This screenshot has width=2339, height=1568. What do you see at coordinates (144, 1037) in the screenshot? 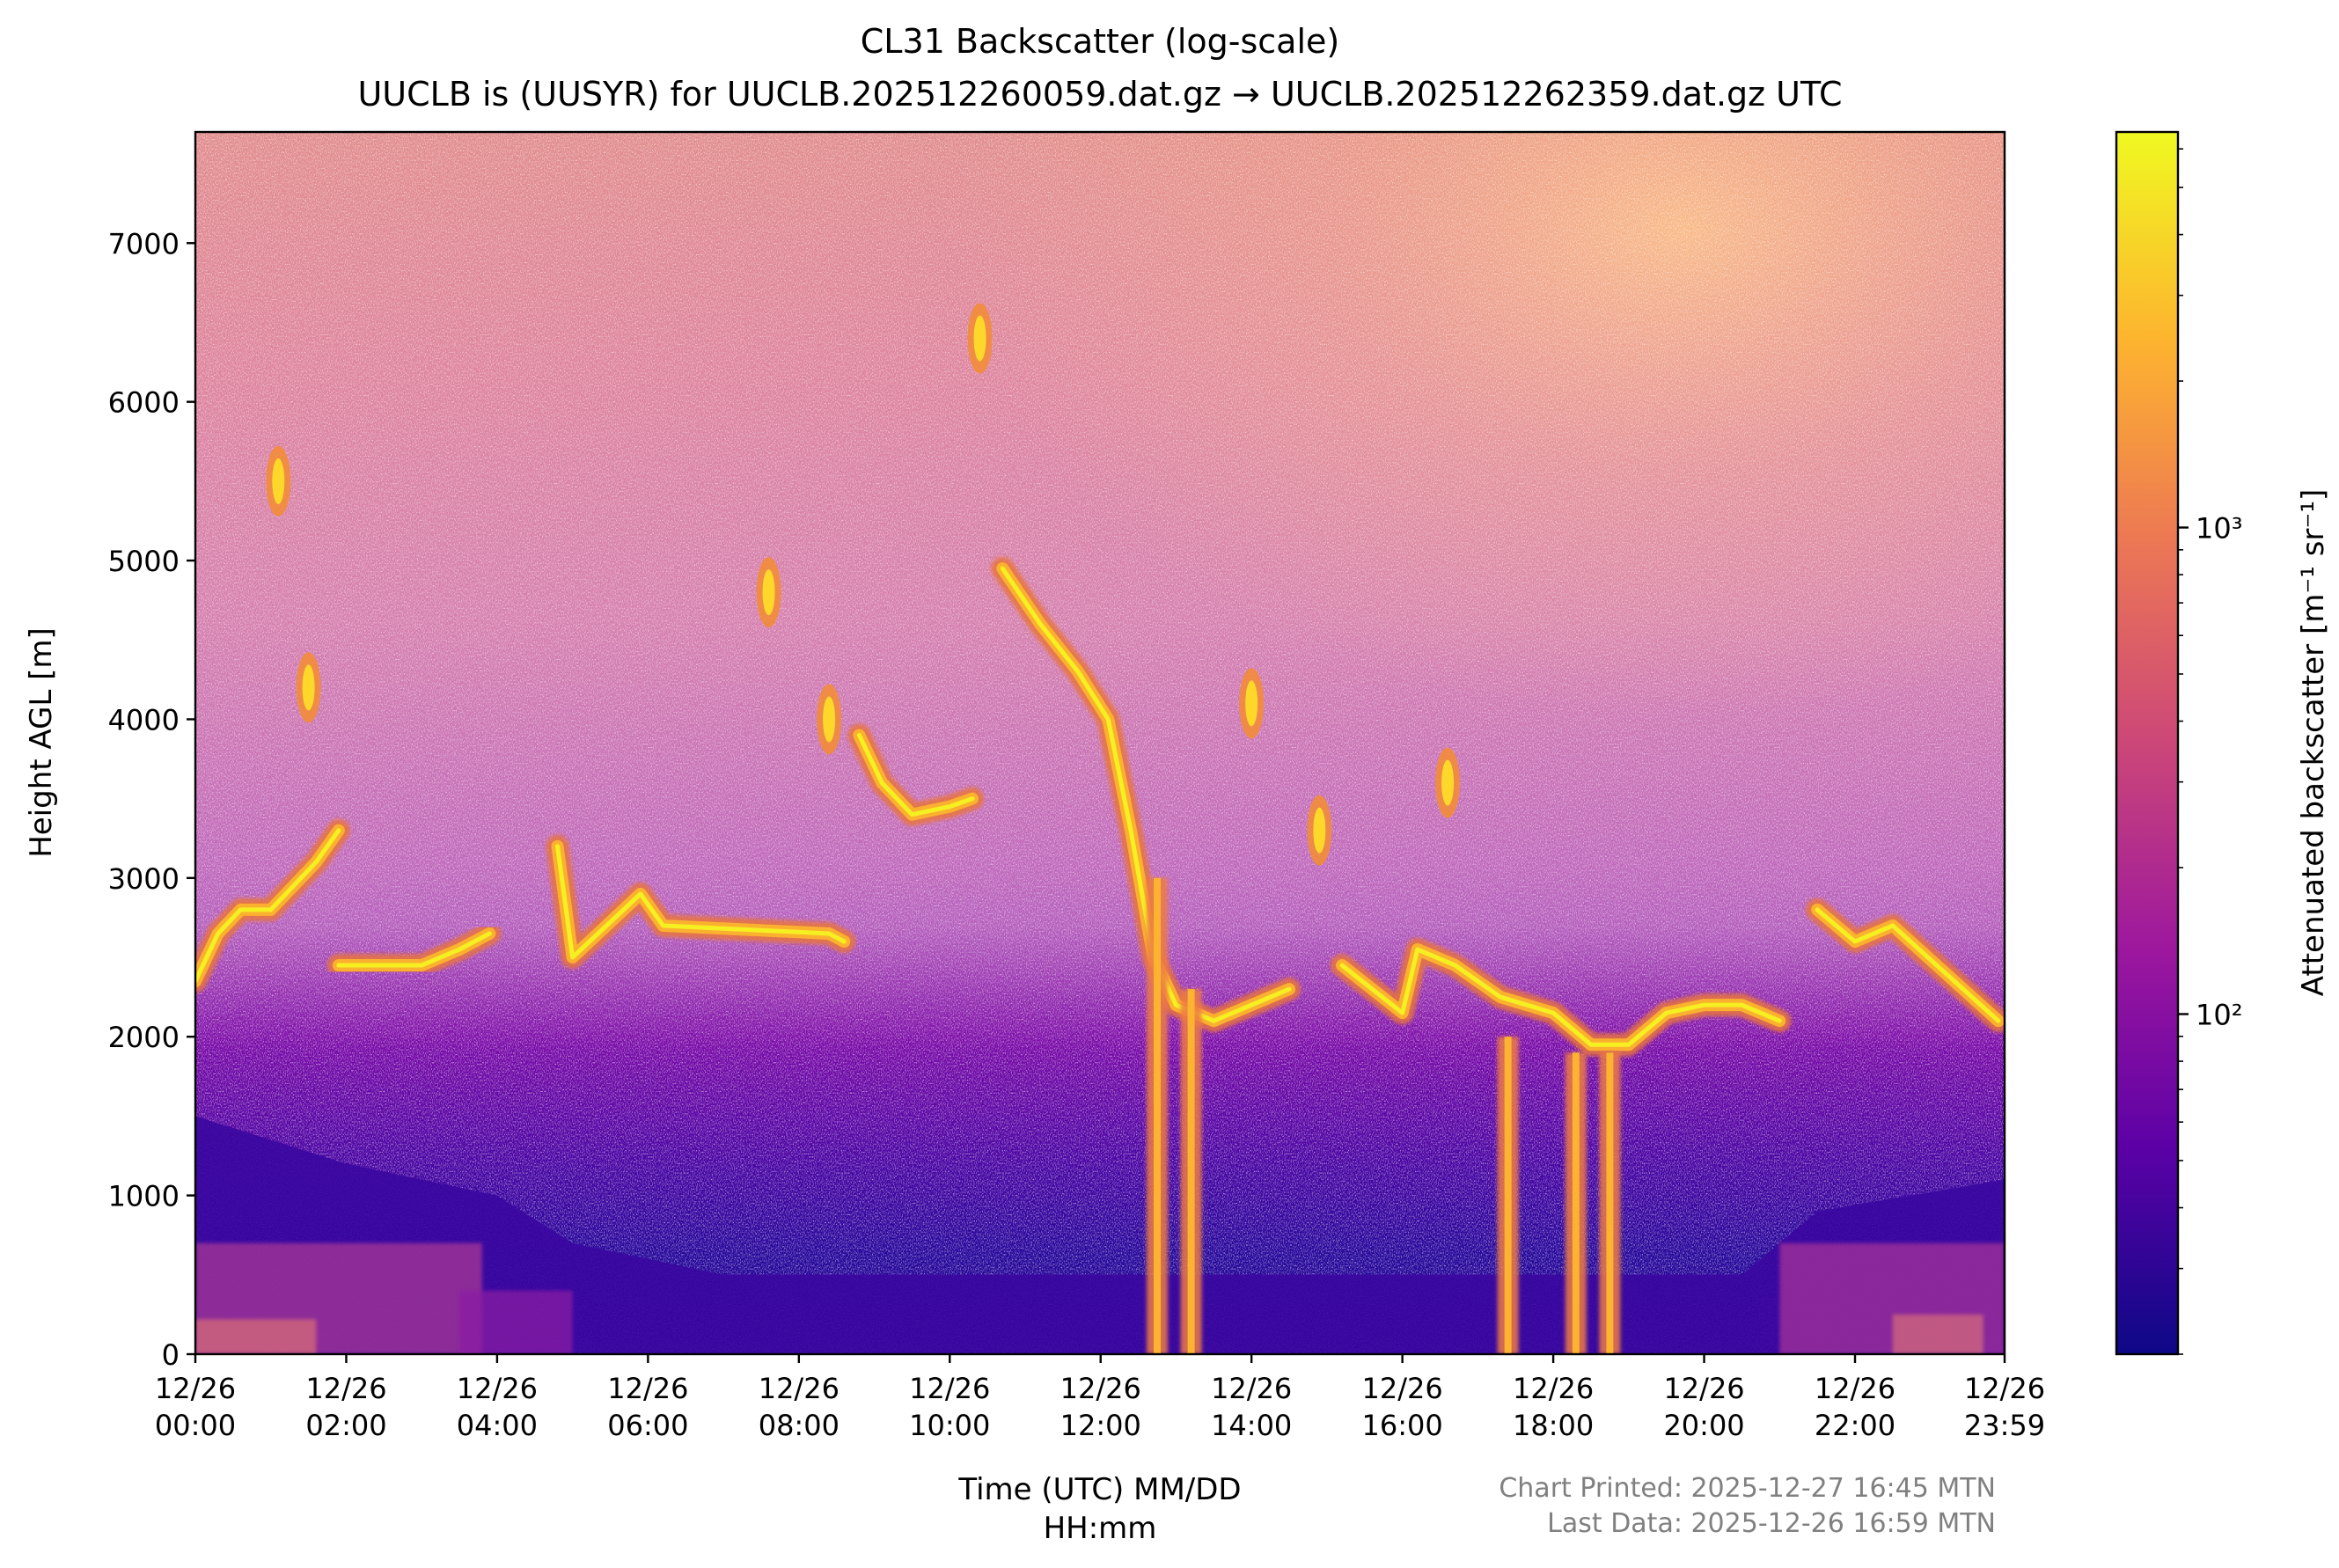
I see `y-tick-label: 2000` at bounding box center [144, 1037].